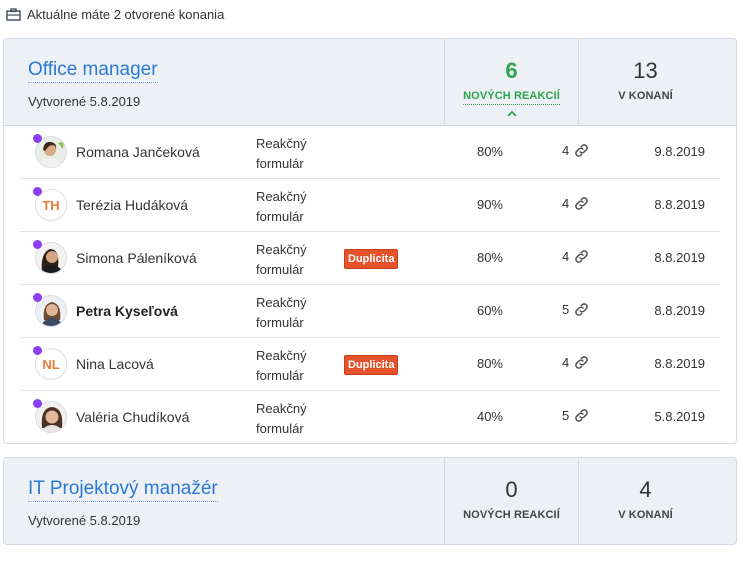 The height and width of the screenshot is (563, 743). I want to click on in-process-count: 13, so click(645, 70).